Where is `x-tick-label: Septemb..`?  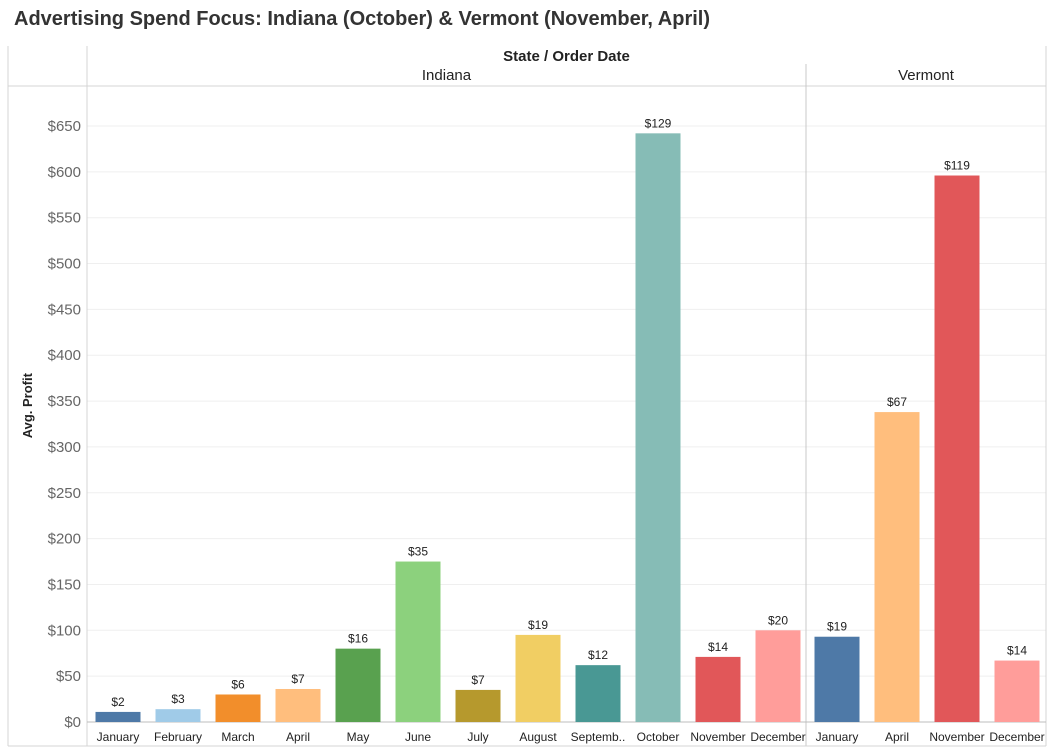 x-tick-label: Septemb.. is located at coordinates (598, 737).